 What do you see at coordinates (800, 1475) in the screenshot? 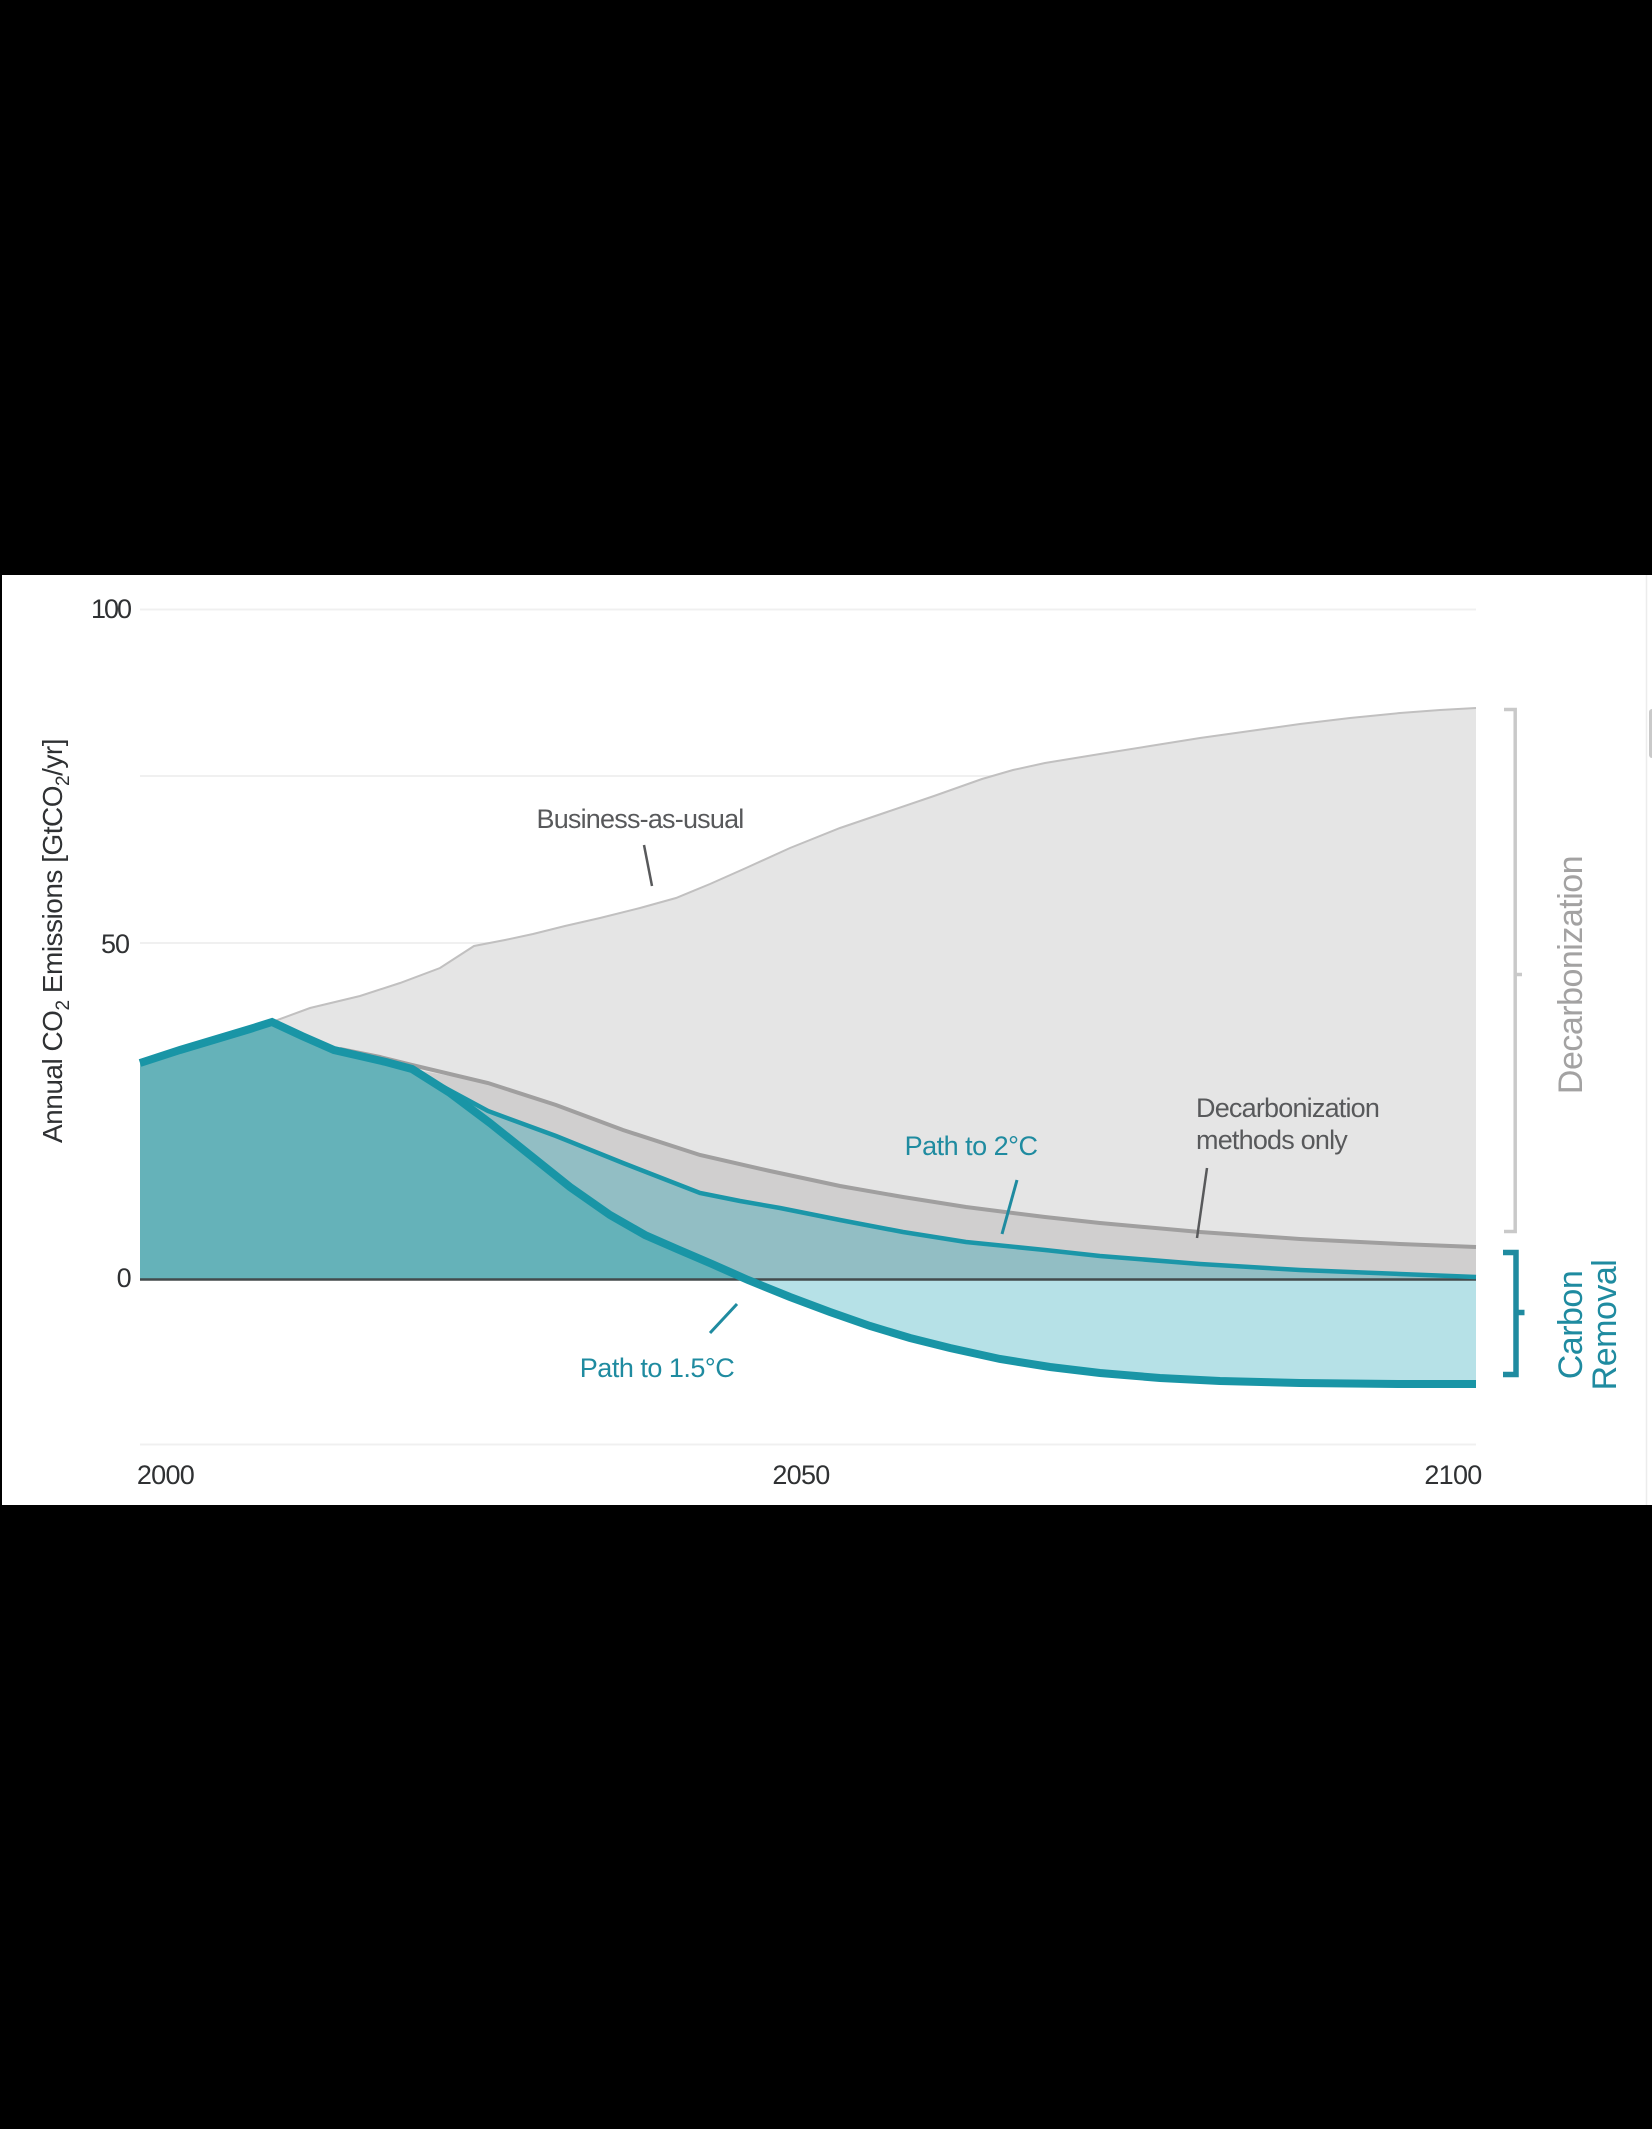
I see `svg-text: 2050` at bounding box center [800, 1475].